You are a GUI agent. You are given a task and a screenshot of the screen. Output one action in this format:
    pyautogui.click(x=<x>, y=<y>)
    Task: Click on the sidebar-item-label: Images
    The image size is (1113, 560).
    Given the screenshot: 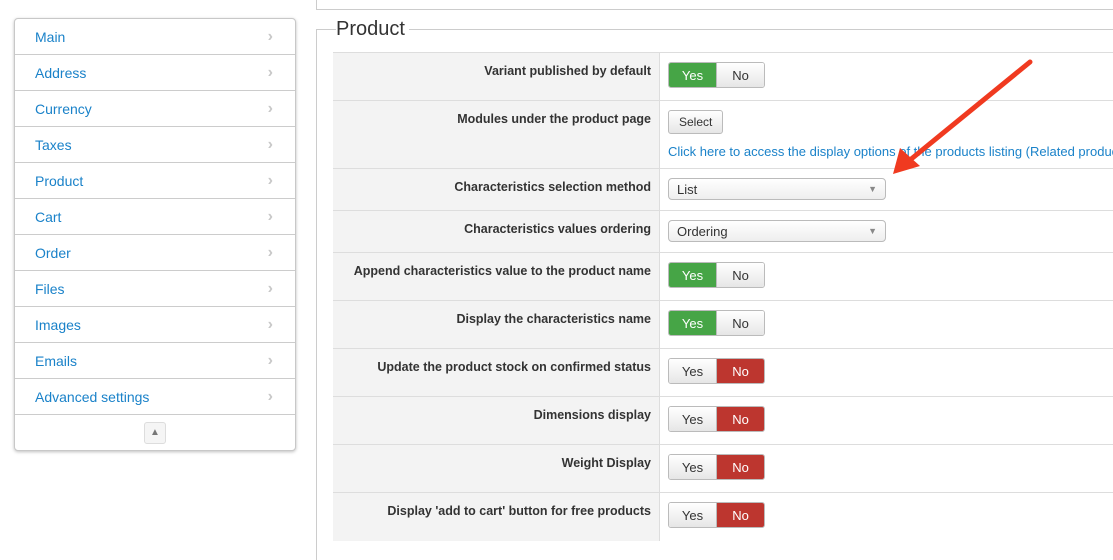 What is the action you would take?
    pyautogui.click(x=58, y=325)
    